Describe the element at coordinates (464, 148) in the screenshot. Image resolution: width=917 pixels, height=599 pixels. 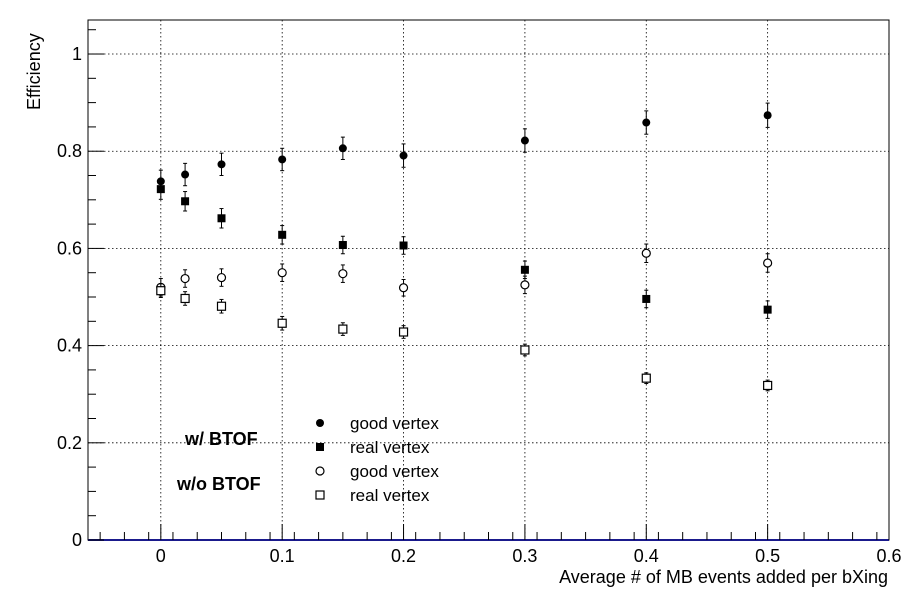
I see `series-filled-circle` at that location.